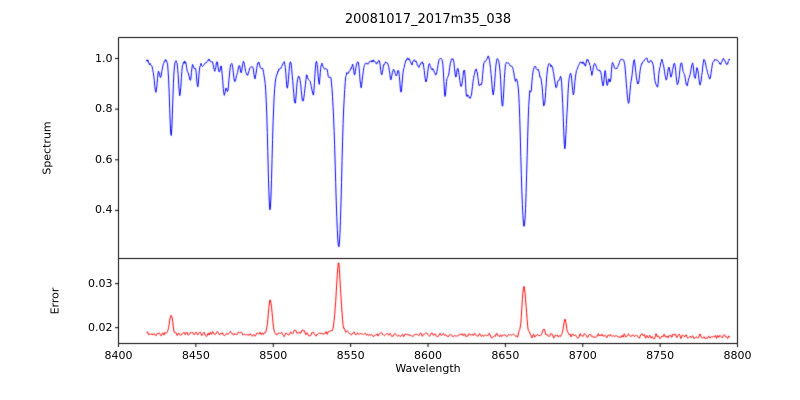 The height and width of the screenshot is (400, 800). I want to click on x-tick-label: 8600, so click(428, 355).